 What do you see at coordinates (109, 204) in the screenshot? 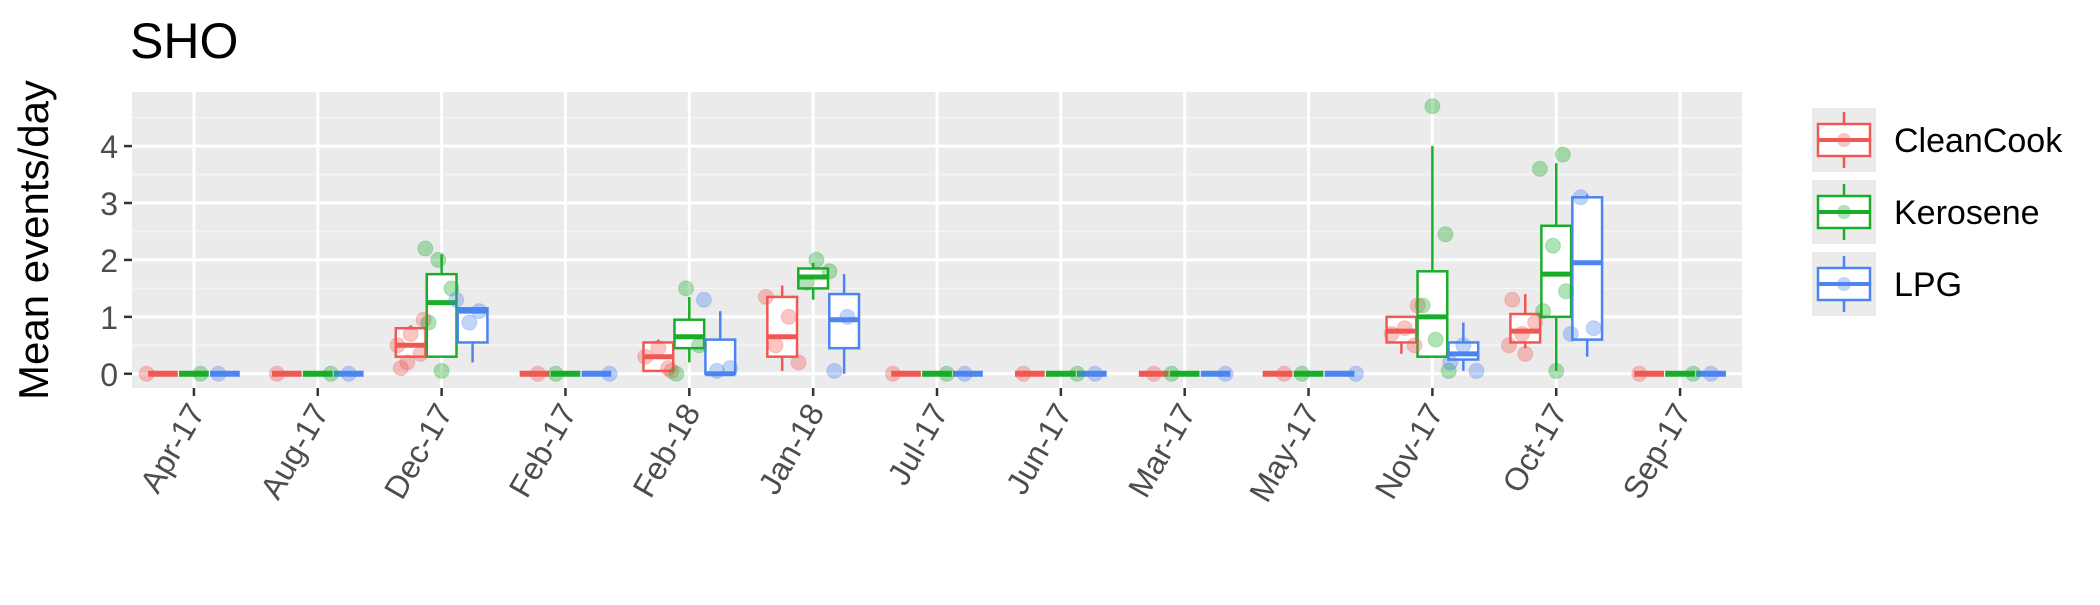
I see `y-tick-label: 3` at bounding box center [109, 204].